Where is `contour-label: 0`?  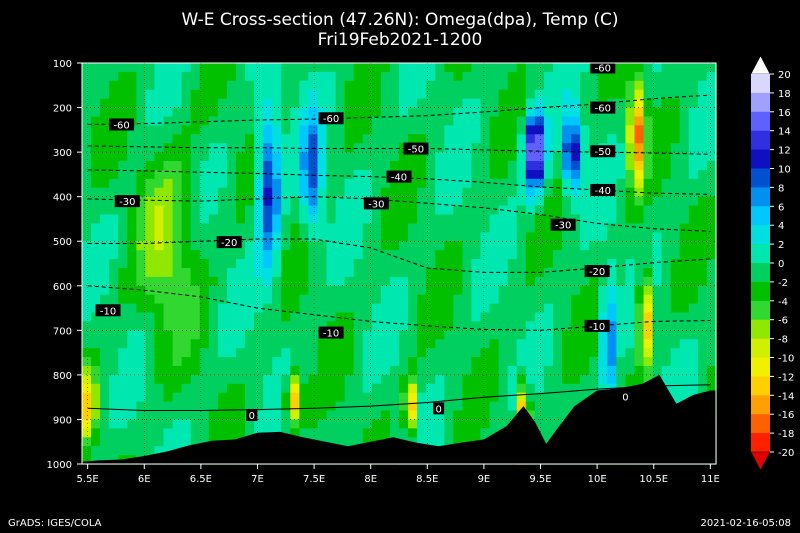
contour-label: 0 is located at coordinates (625, 397).